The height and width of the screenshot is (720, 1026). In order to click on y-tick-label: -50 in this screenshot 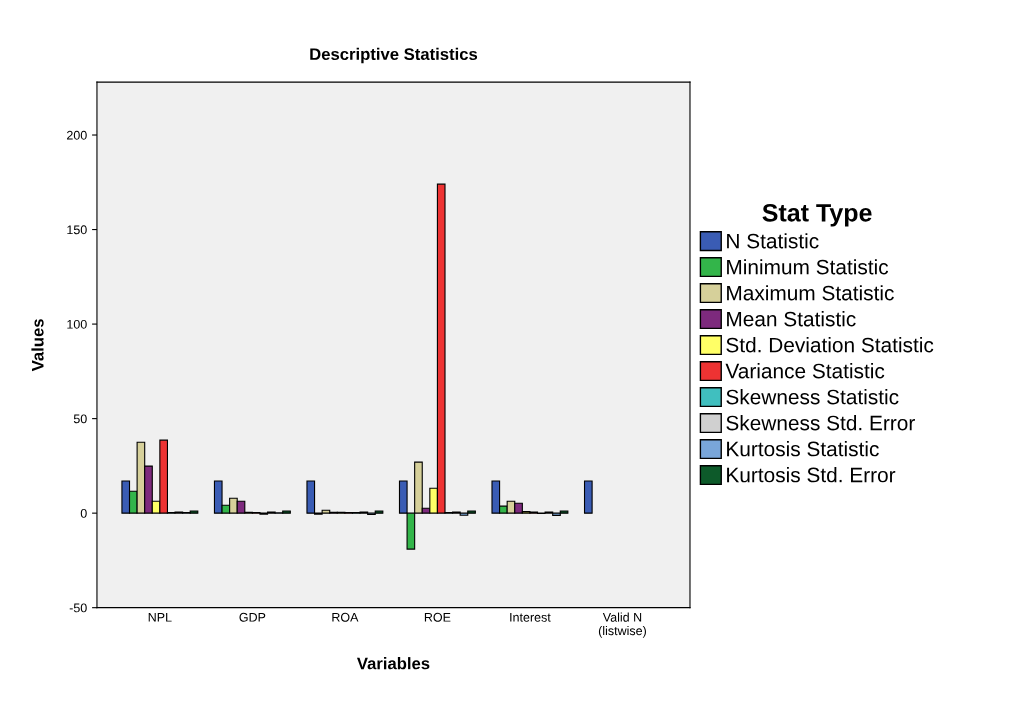, I will do `click(78, 608)`.